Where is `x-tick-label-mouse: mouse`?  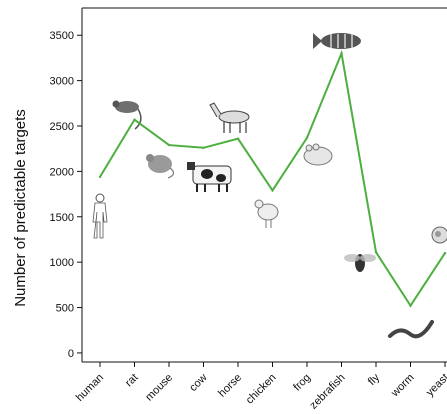
x-tick-label-mouse: mouse is located at coordinates (159, 388).